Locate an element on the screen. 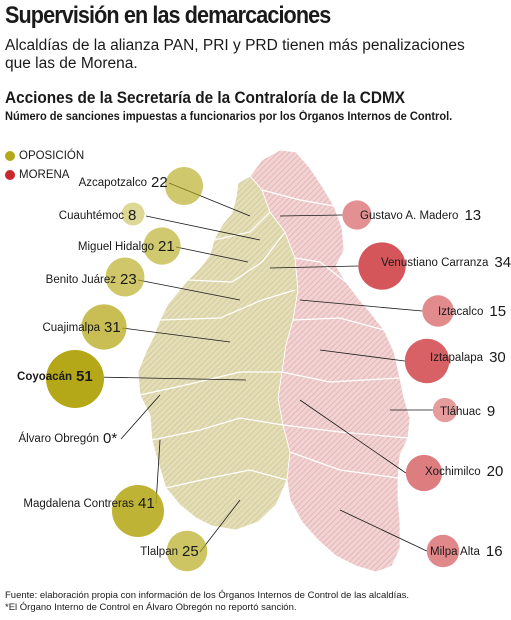  label-miguel-hidalgo: Miguel Hidalgo is located at coordinates (116, 247).